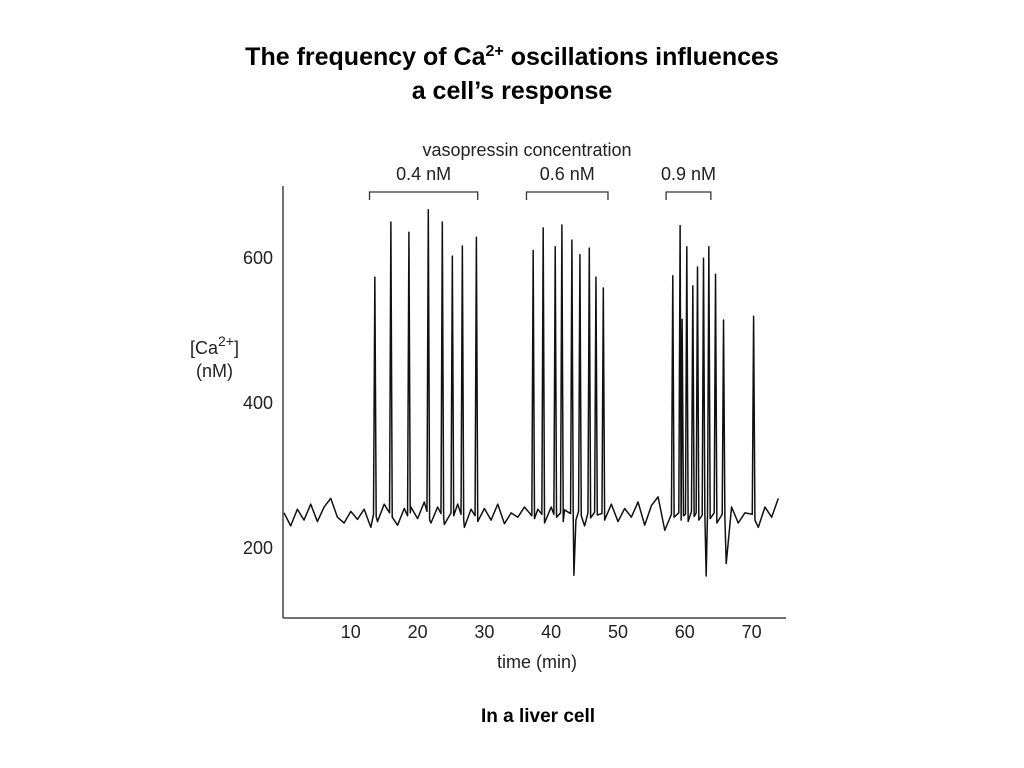 This screenshot has height=768, width=1024. I want to click on y-label-unit: (nM), so click(214, 371).